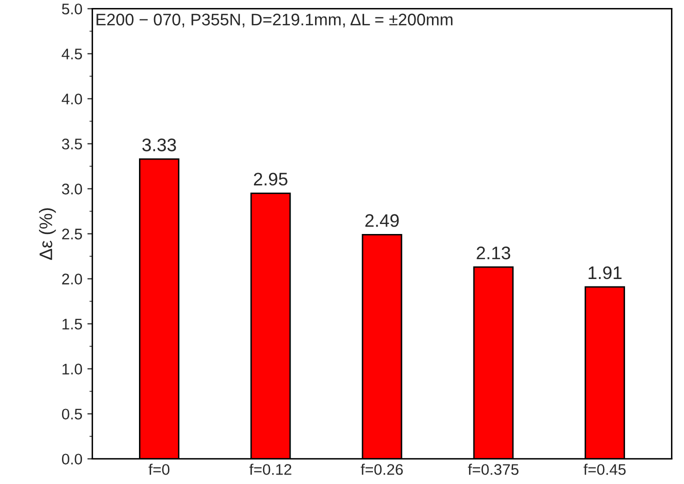  What do you see at coordinates (605, 273) in the screenshot?
I see `data-label: 1.91` at bounding box center [605, 273].